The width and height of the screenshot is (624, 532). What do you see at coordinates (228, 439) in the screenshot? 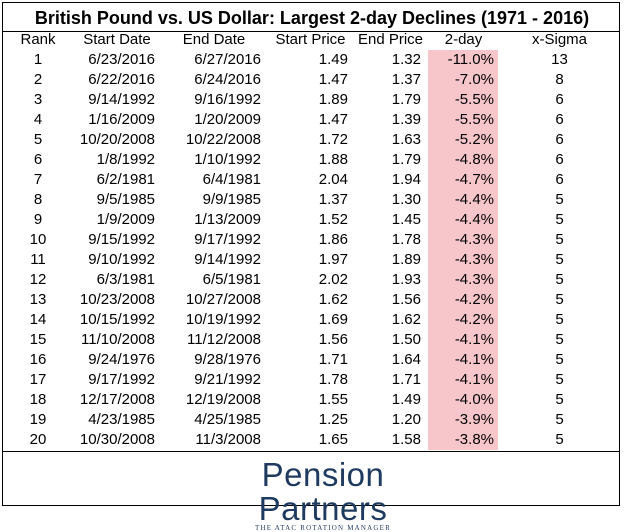
I see `cell-end-date: 11/3/2008` at bounding box center [228, 439].